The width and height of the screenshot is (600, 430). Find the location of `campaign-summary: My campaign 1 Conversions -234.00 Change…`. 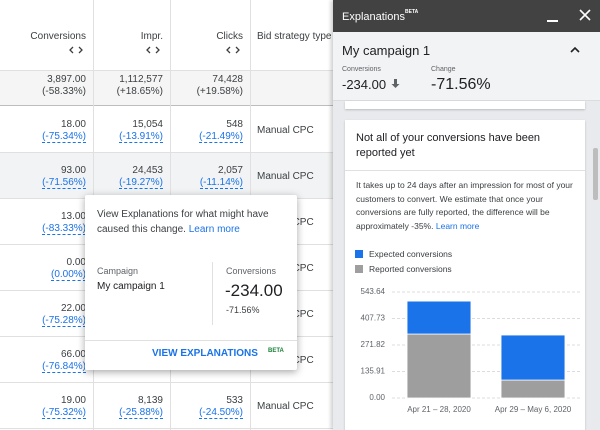

campaign-summary: My campaign 1 Conversions -234.00 Change… is located at coordinates (466, 66).